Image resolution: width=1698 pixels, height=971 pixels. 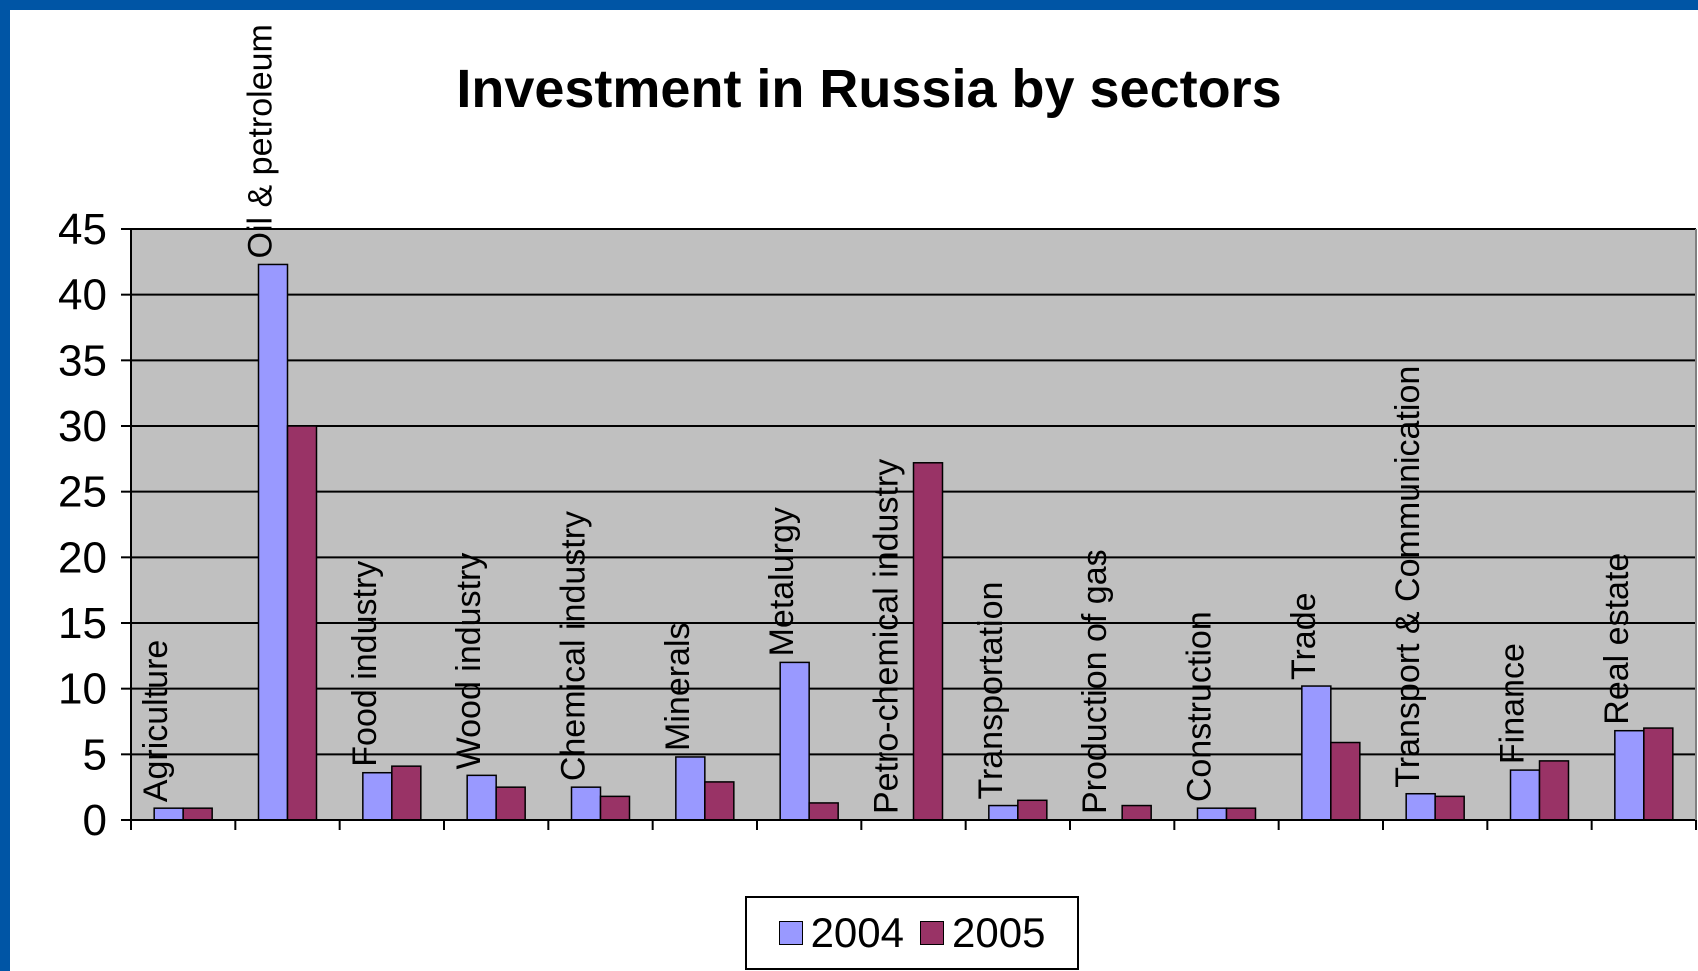 I want to click on category-label: Finance, so click(x=1513, y=703).